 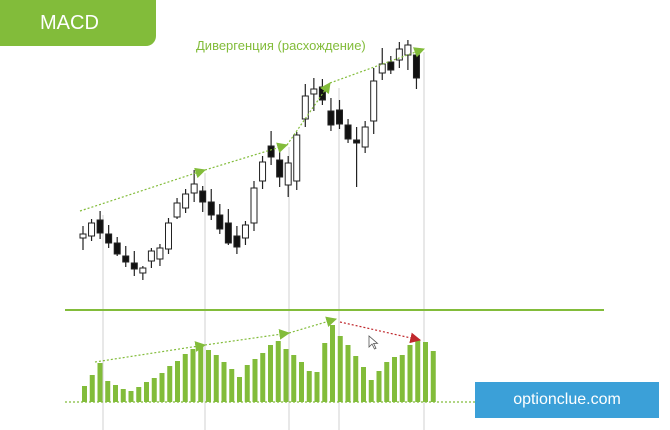 I want to click on macd-badge: MACD, so click(x=78, y=23).